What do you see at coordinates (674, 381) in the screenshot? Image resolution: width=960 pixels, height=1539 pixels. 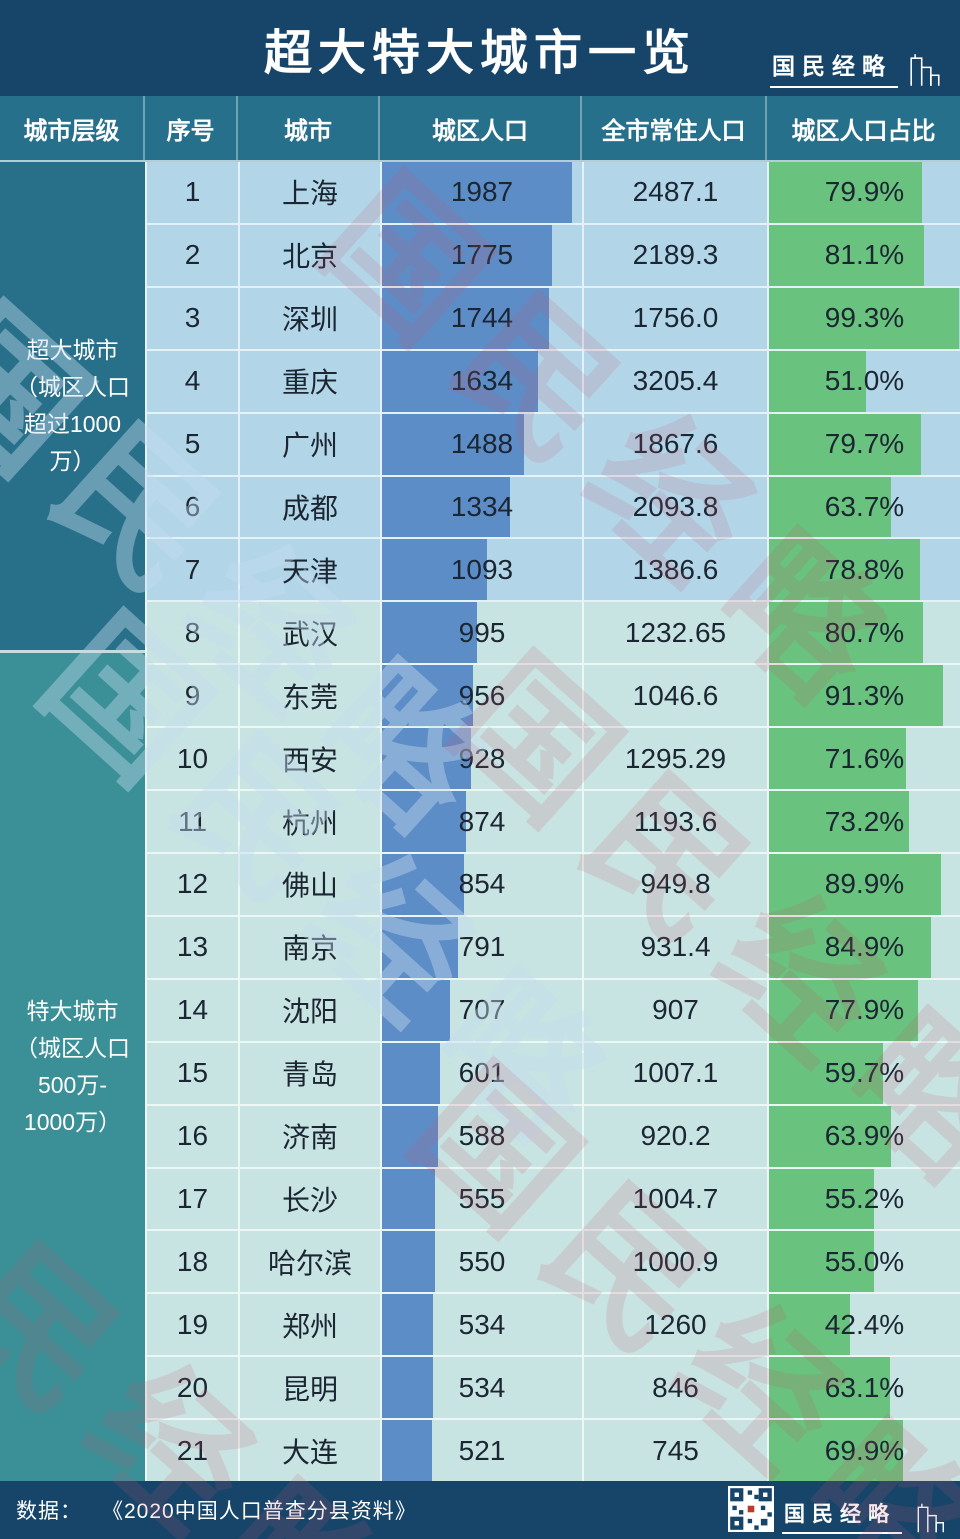 I see `total-pop-cell: 3205.4` at bounding box center [674, 381].